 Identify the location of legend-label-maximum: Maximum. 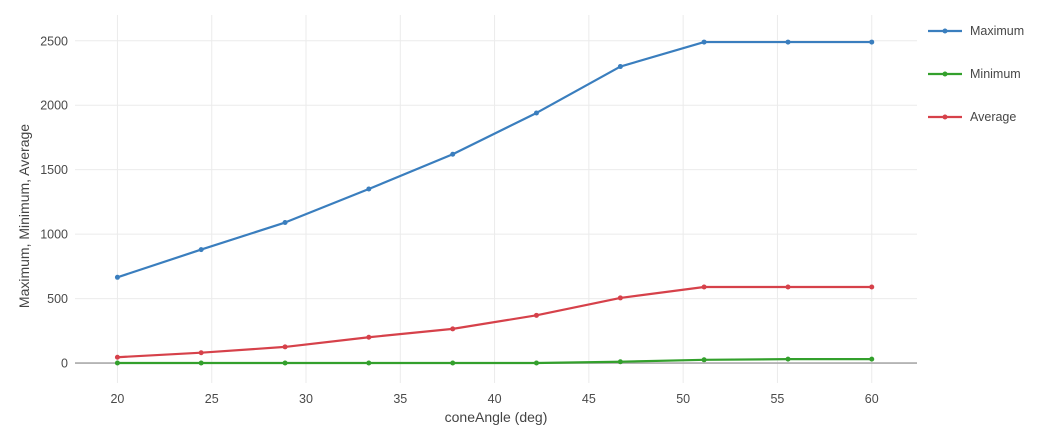
(997, 31).